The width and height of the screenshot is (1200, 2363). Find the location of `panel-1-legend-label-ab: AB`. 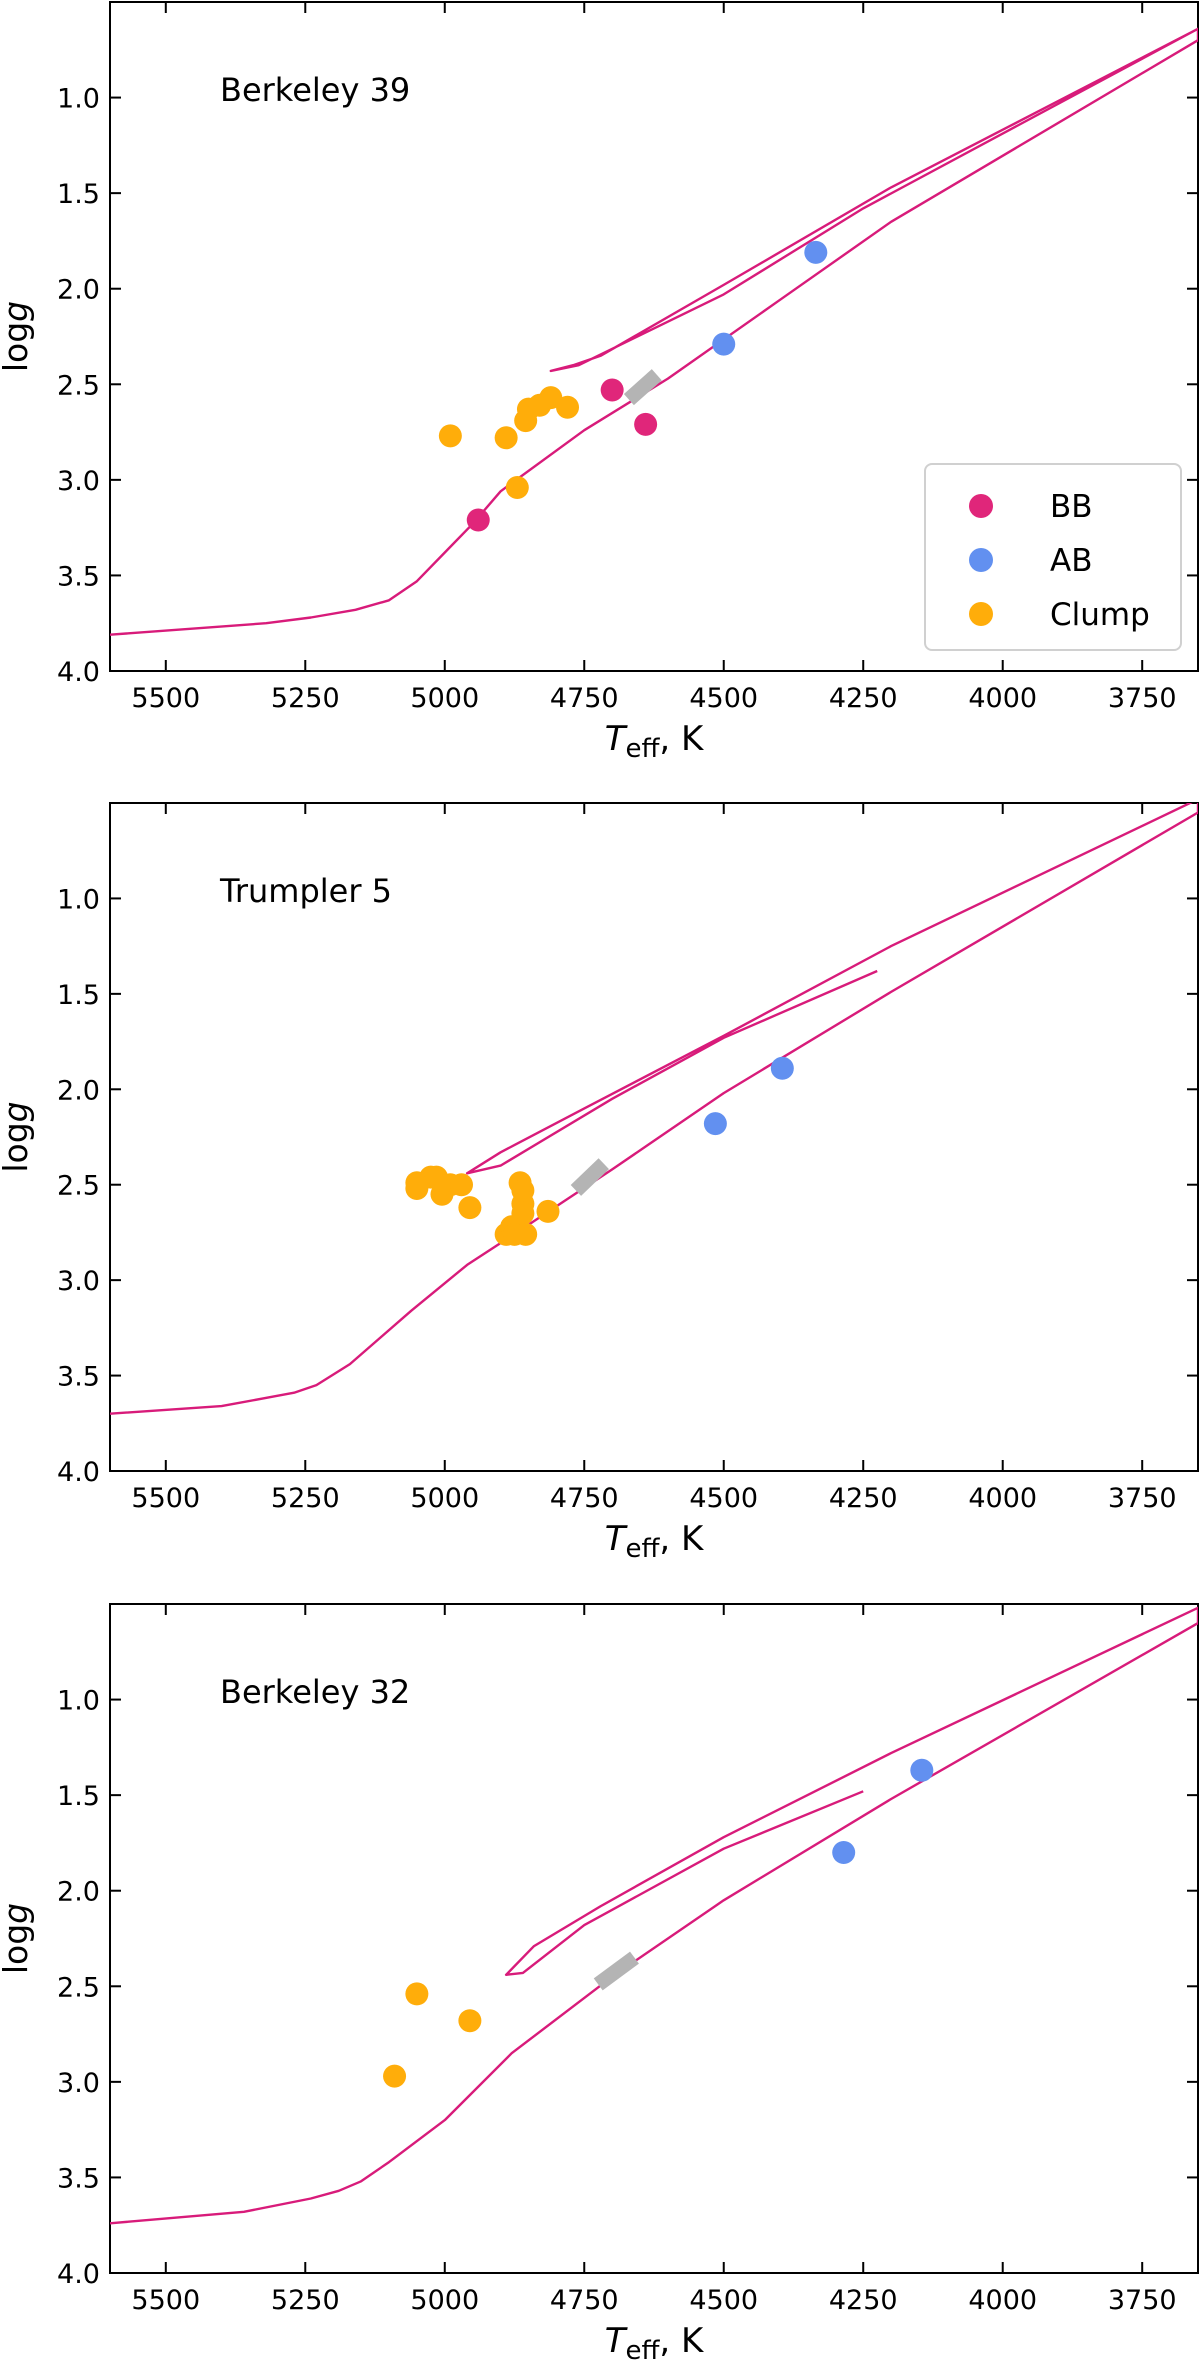

panel-1-legend-label-ab: AB is located at coordinates (1071, 561).